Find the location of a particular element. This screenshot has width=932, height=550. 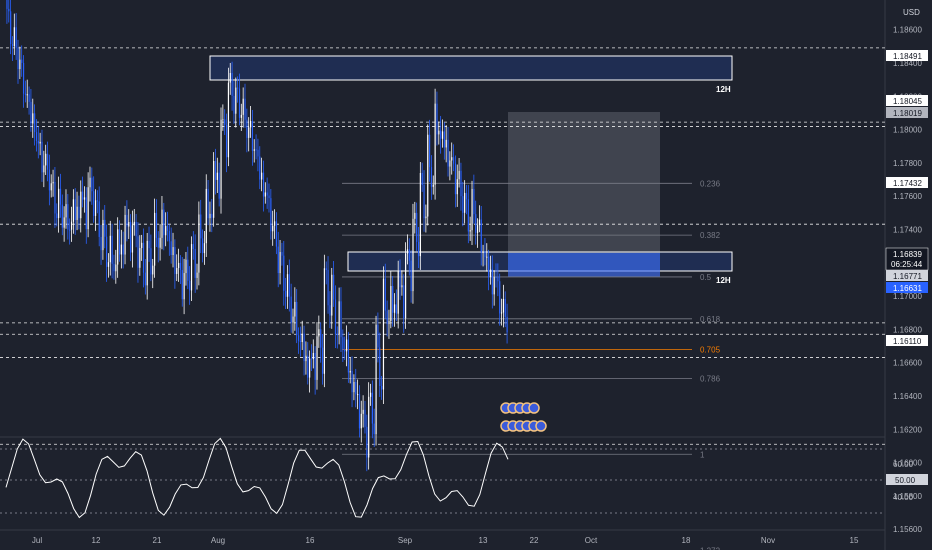

date-label: Nov is located at coordinates (768, 540).